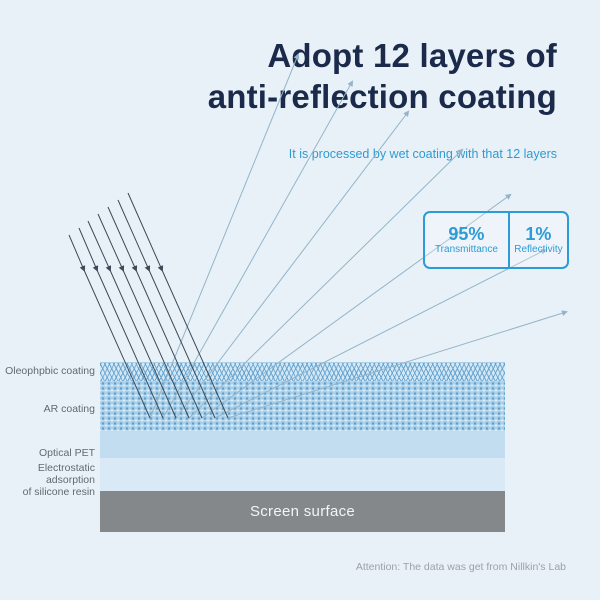 The height and width of the screenshot is (600, 600). What do you see at coordinates (466, 249) in the screenshot?
I see `transmittance-label: Transmittance` at bounding box center [466, 249].